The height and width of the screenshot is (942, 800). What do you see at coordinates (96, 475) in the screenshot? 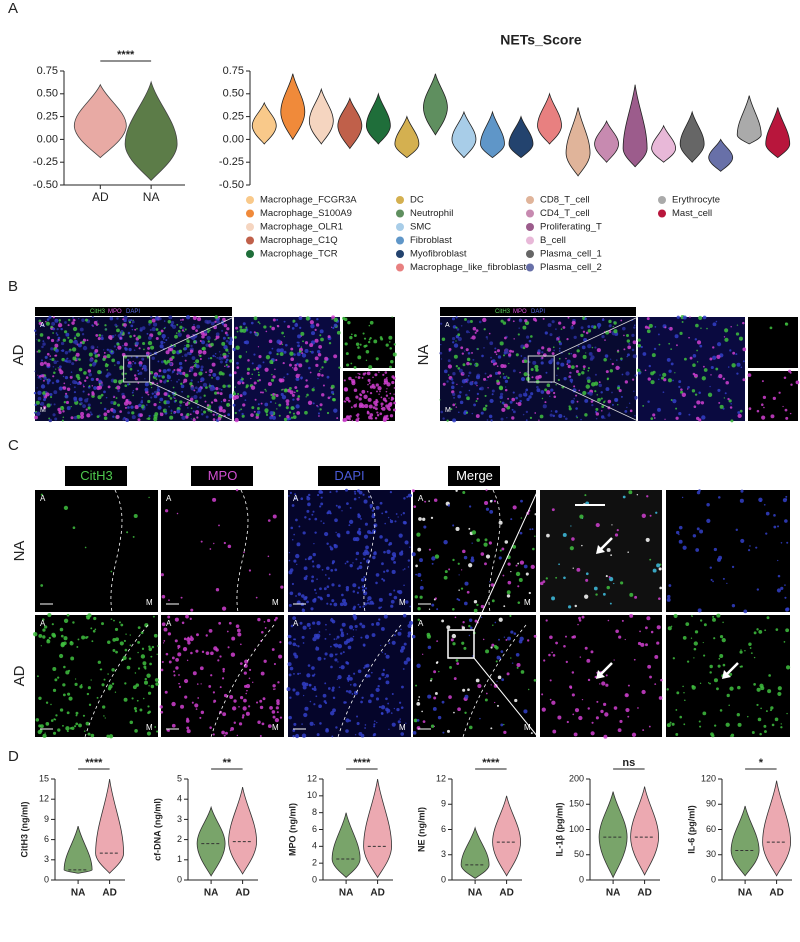
I see `column-label: CitH3` at bounding box center [96, 475].